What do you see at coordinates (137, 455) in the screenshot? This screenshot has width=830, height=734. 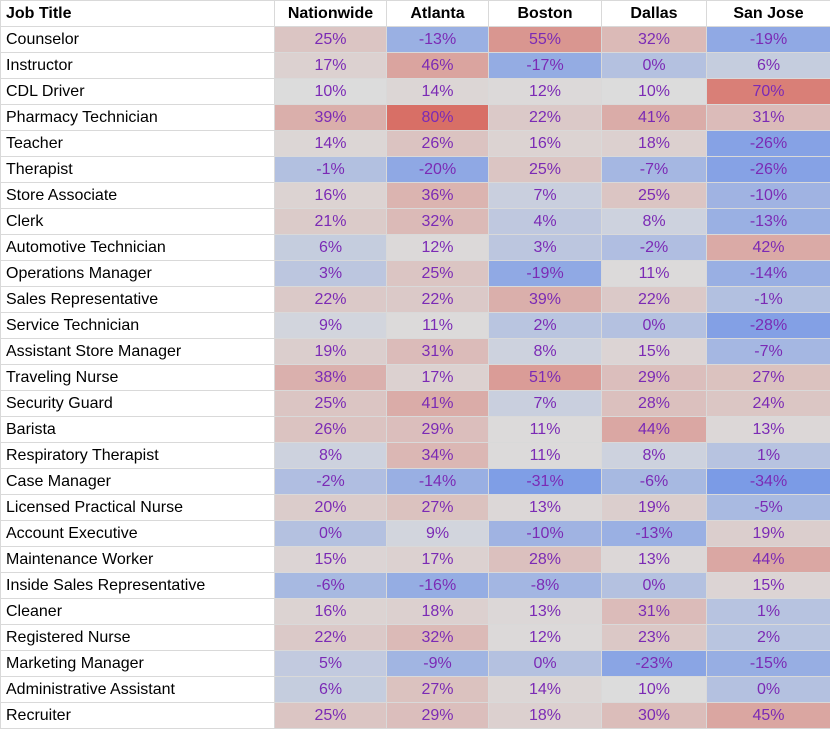 I see `row-label: Respiratory Therapist` at bounding box center [137, 455].